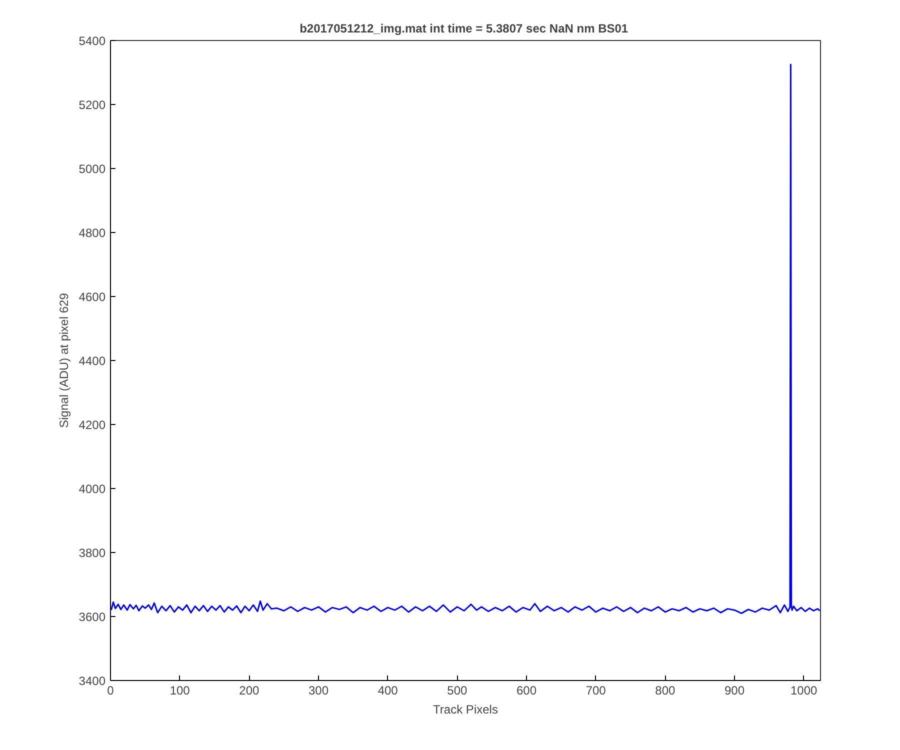 This screenshot has width=900, height=750. I want to click on y-tick-label: 4000, so click(92, 489).